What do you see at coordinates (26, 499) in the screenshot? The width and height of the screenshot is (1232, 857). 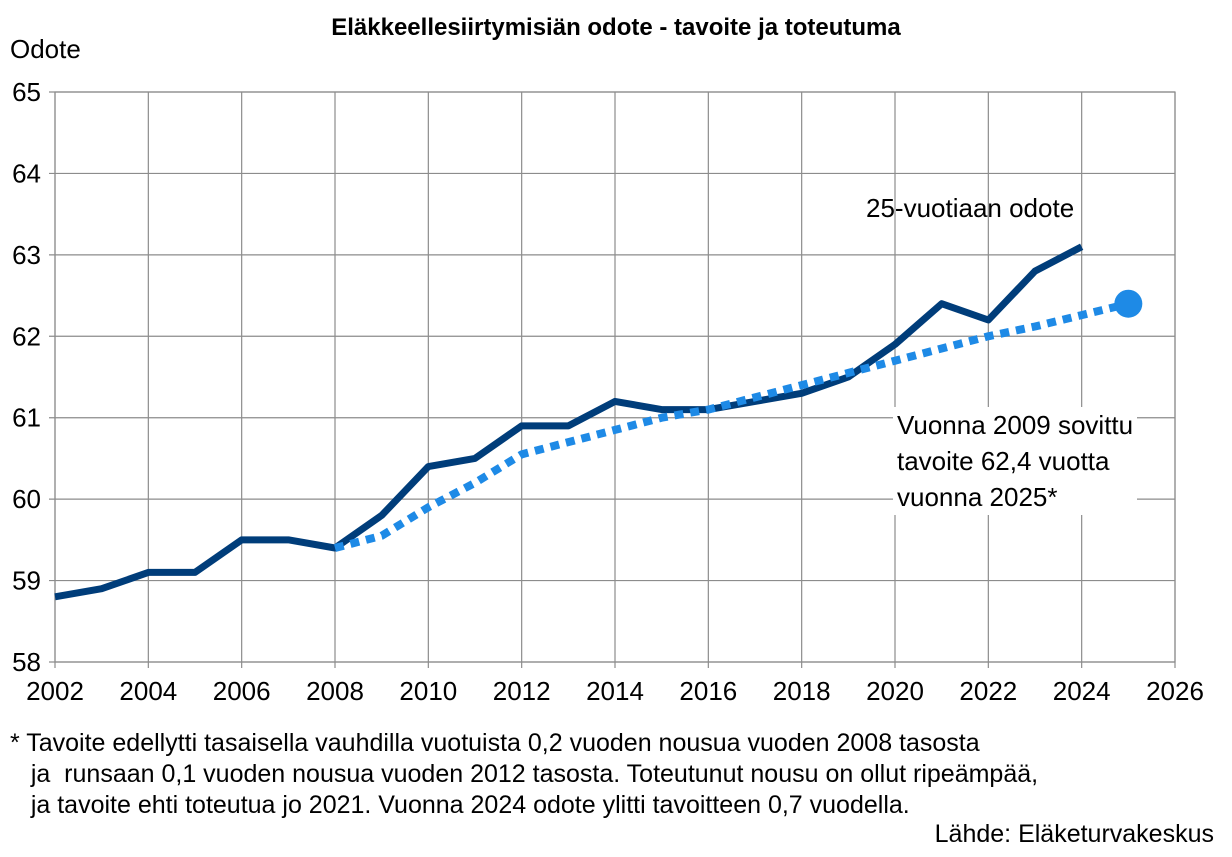 I see `y-tick-label: 60` at bounding box center [26, 499].